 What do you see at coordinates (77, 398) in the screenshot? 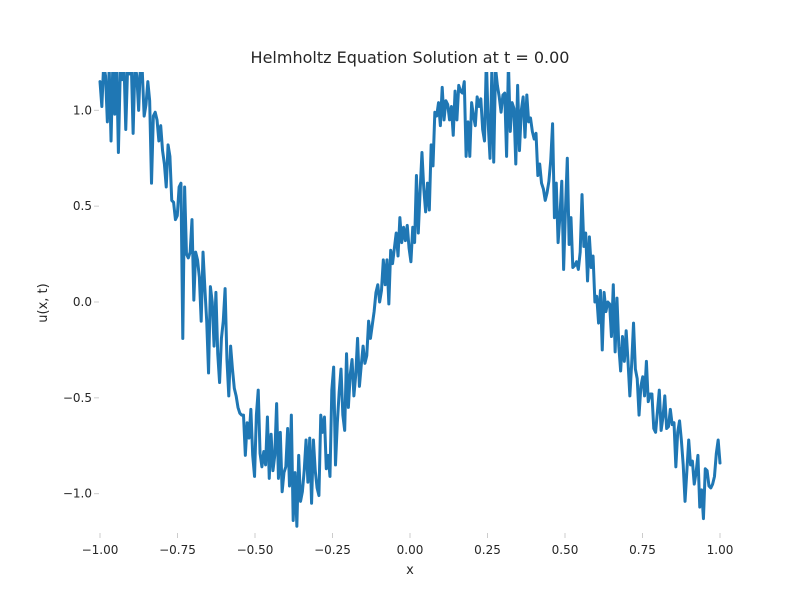
I see `y-tick-label: −0.5` at bounding box center [77, 398].